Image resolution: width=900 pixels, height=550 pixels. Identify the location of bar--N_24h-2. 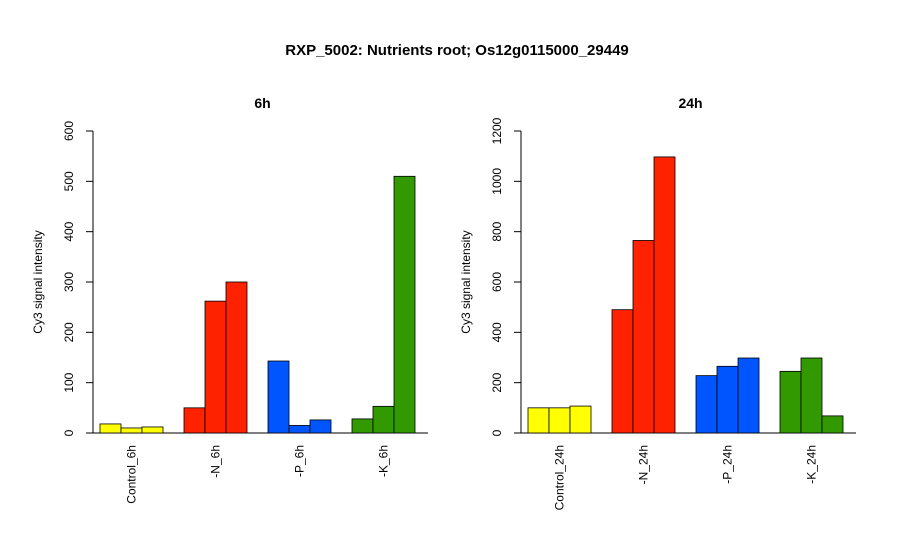
(643, 337).